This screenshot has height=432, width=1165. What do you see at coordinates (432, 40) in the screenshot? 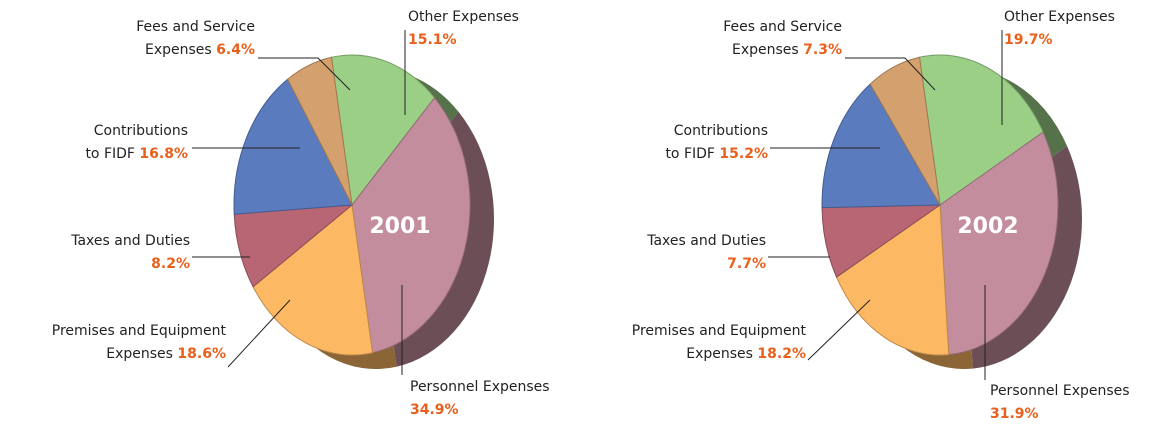
I see `value-label: 15.1%` at bounding box center [432, 40].